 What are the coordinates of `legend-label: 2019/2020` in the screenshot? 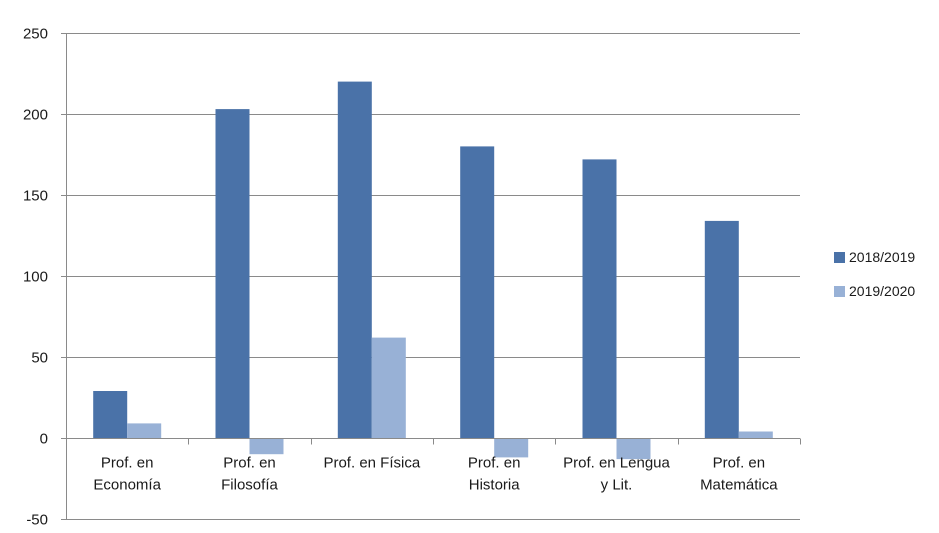 It's located at (882, 291).